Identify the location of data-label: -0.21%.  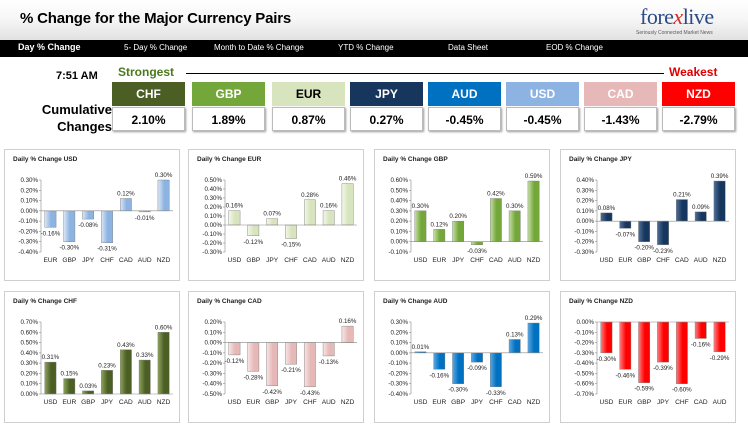
(291, 370).